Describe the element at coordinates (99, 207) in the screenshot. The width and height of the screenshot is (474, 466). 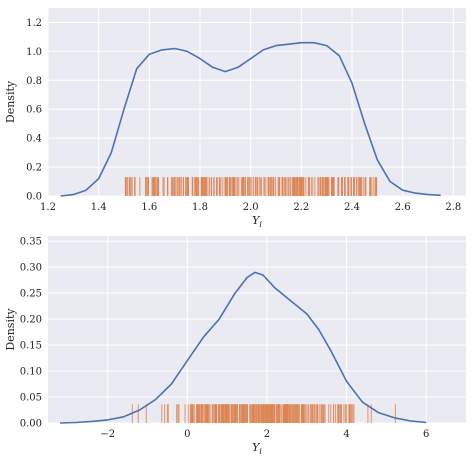
I see `x-tick-label: 1.4` at that location.